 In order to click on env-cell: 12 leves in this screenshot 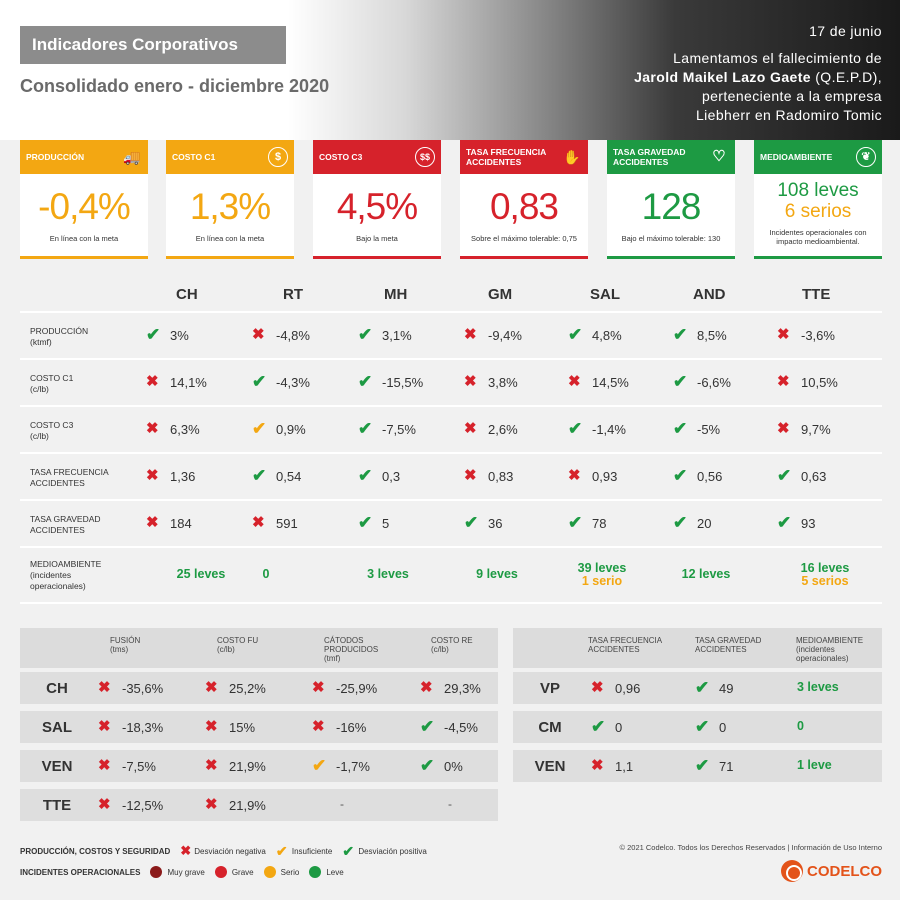, I will do `click(706, 574)`.